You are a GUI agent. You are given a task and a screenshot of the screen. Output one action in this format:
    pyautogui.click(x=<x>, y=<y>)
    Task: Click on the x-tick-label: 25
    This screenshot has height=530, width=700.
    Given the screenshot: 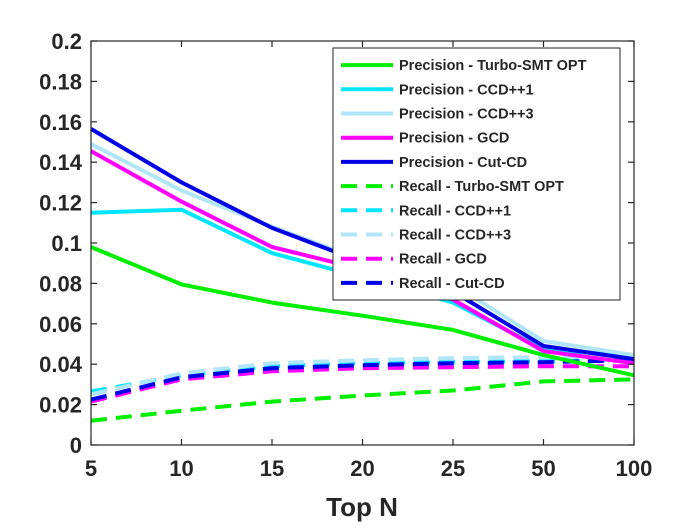 What is the action you would take?
    pyautogui.click(x=453, y=468)
    